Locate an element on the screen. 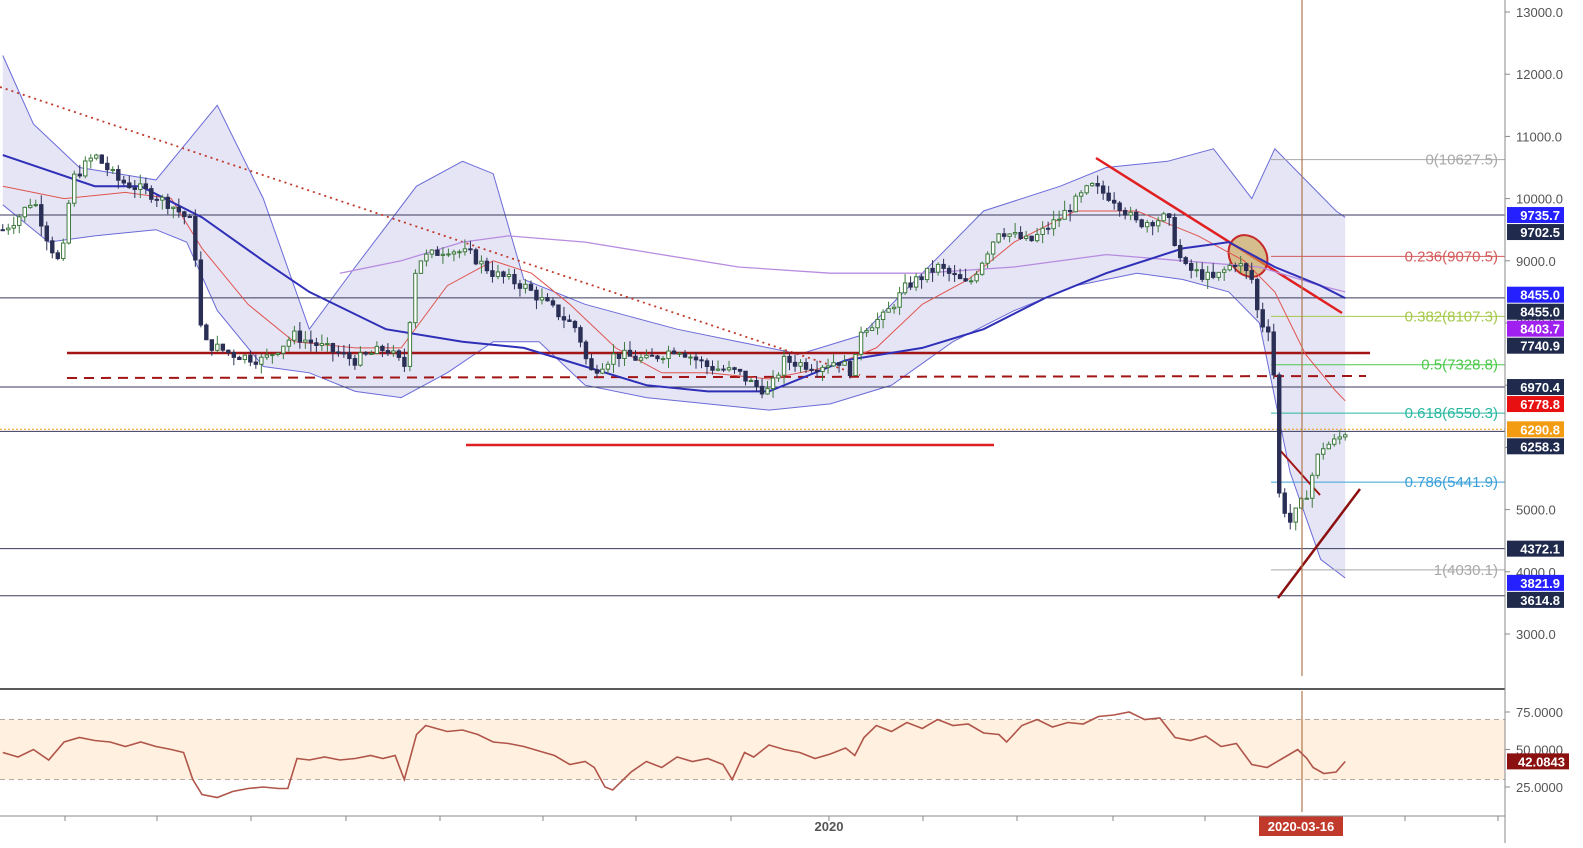  ascending-trendline is located at coordinates (1319, 543).